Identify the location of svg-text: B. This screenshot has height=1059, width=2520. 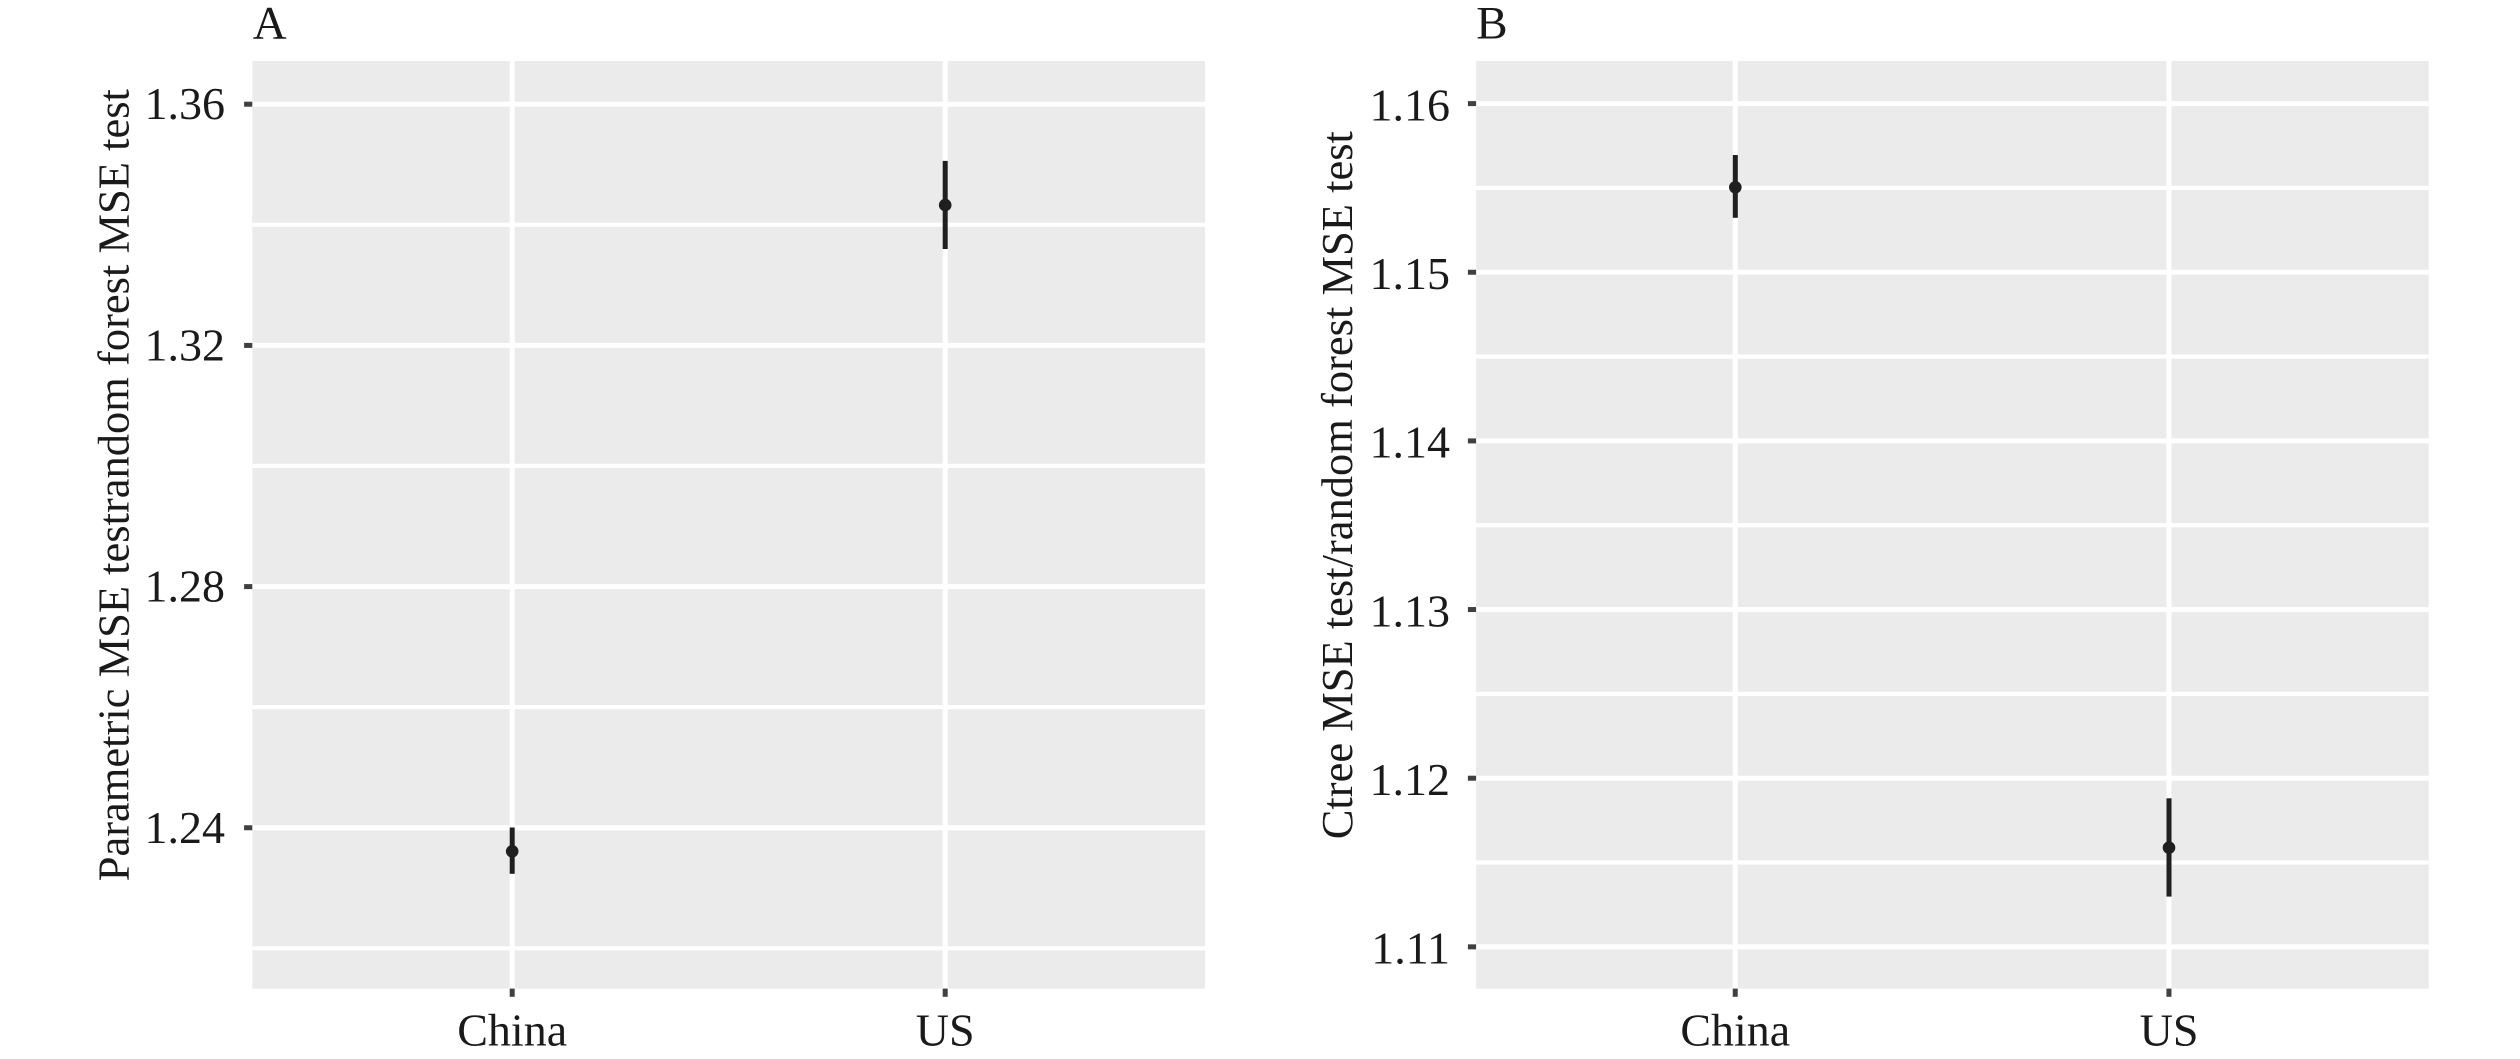
(1491, 25).